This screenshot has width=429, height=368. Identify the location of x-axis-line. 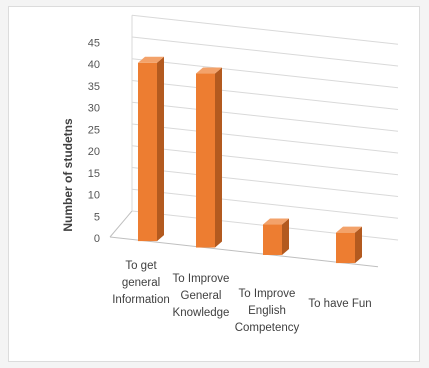
(244, 252).